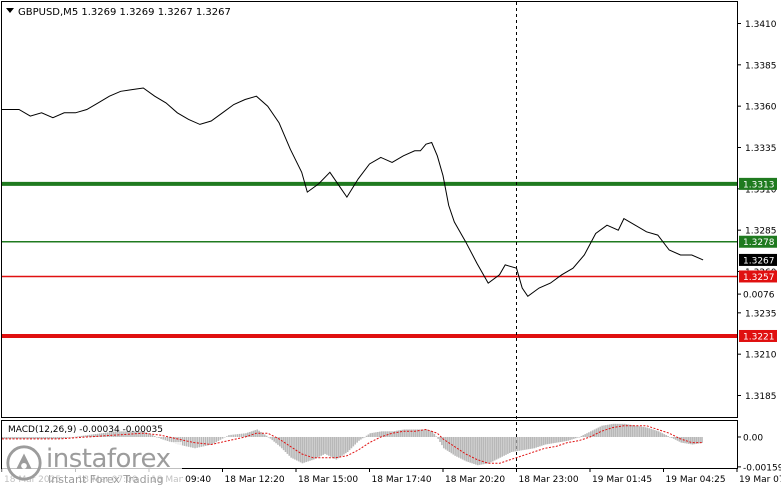 The width and height of the screenshot is (781, 489). What do you see at coordinates (761, 66) in the screenshot?
I see `price-tick-label: 1.3385` at bounding box center [761, 66].